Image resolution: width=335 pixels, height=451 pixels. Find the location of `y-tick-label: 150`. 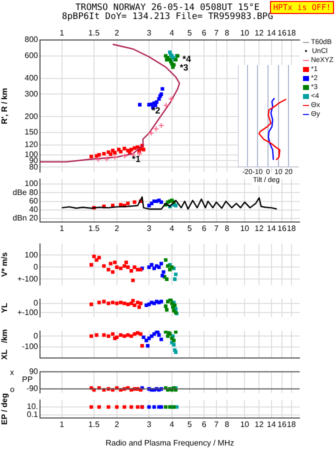

y-tick-label: 150 is located at coordinates (31, 132).